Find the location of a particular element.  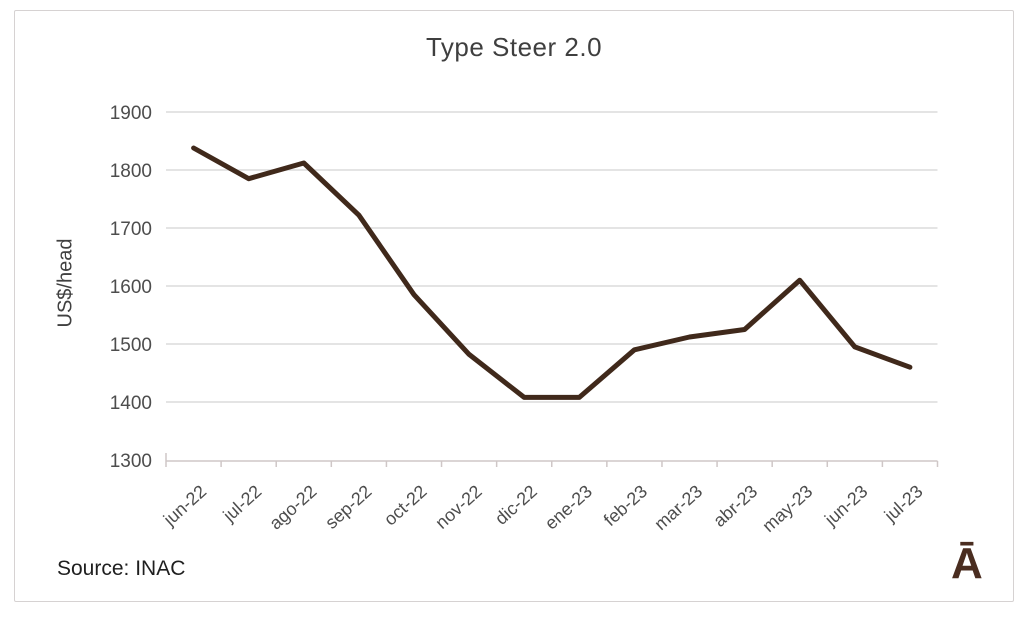

y-tick-label: 1400 is located at coordinates (131, 403).